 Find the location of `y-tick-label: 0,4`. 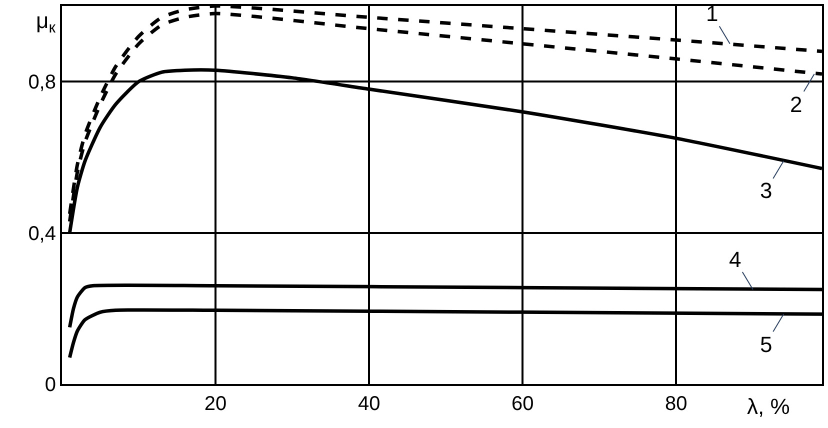

y-tick-label: 0,4 is located at coordinates (42, 233).